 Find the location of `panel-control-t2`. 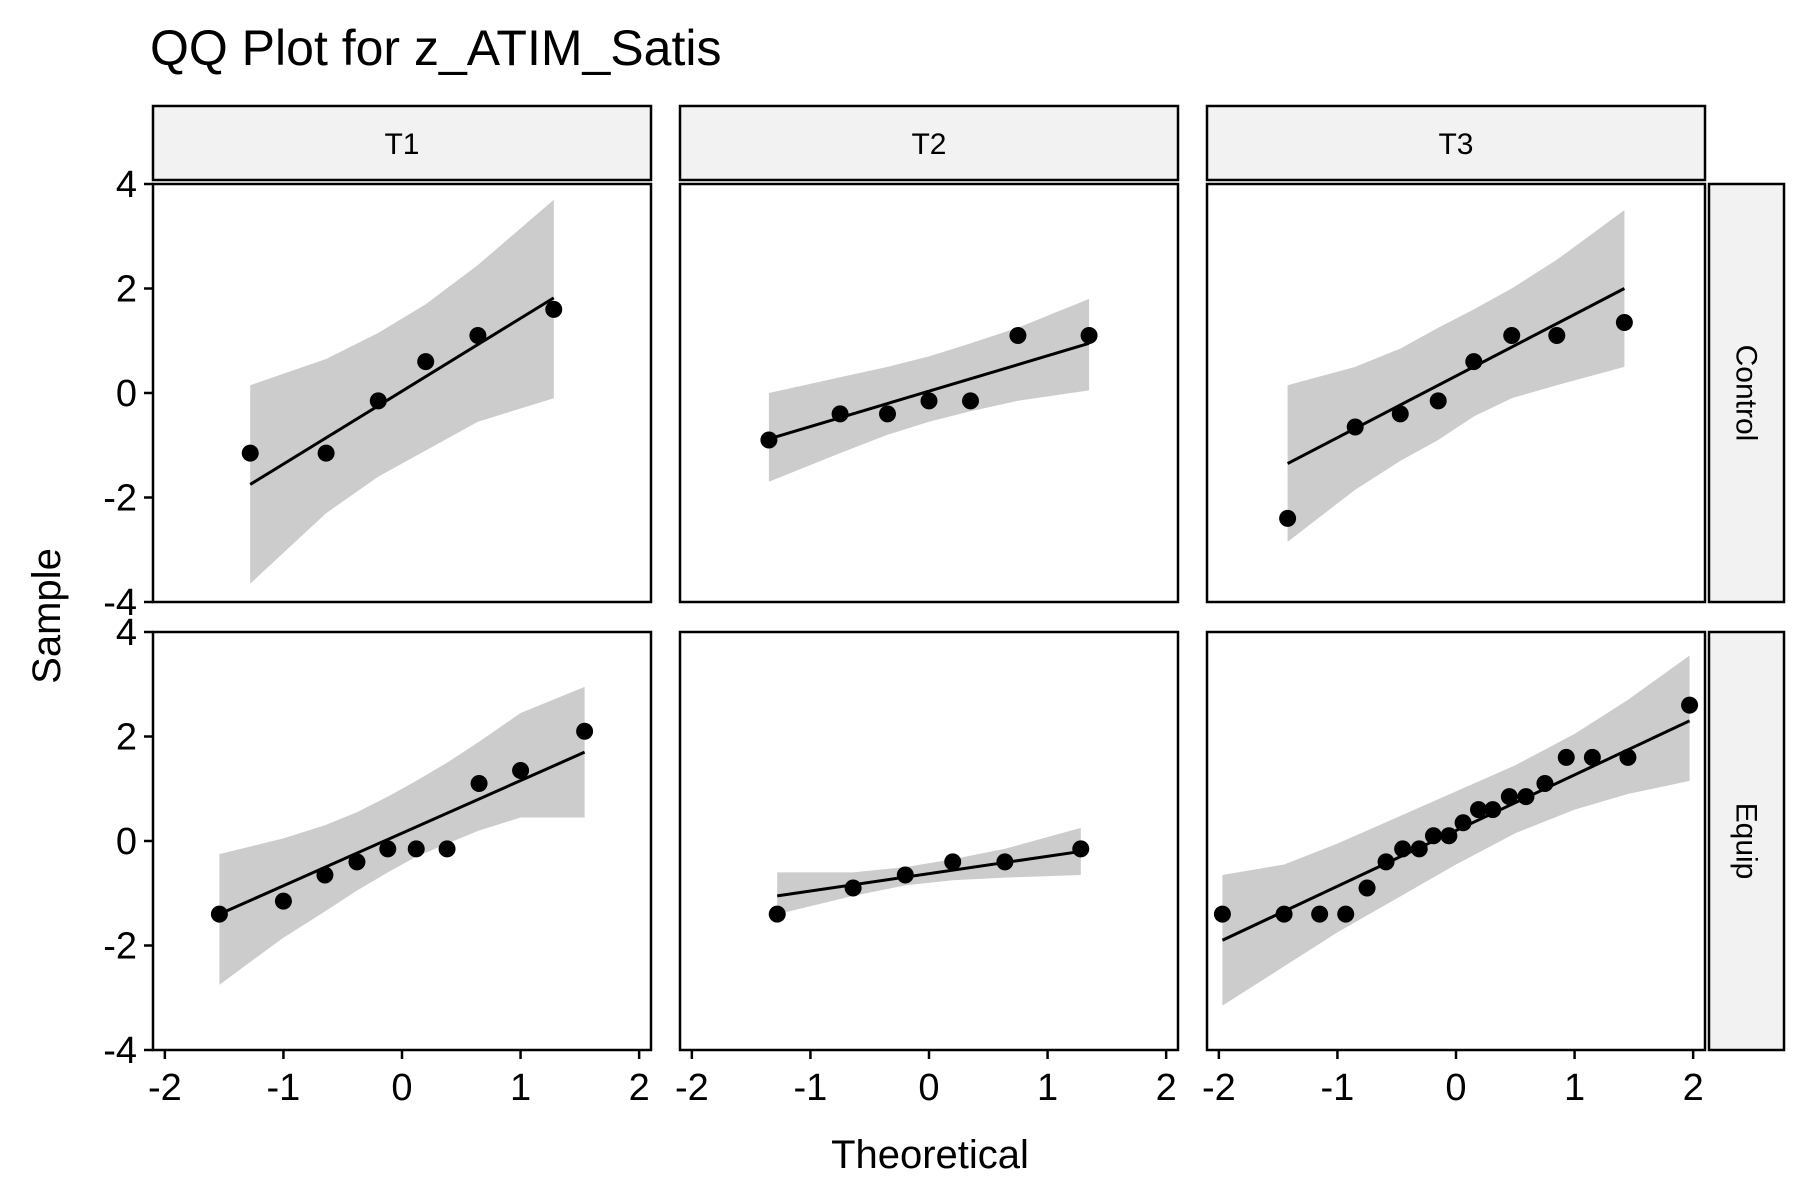

panel-control-t2 is located at coordinates (929, 393).